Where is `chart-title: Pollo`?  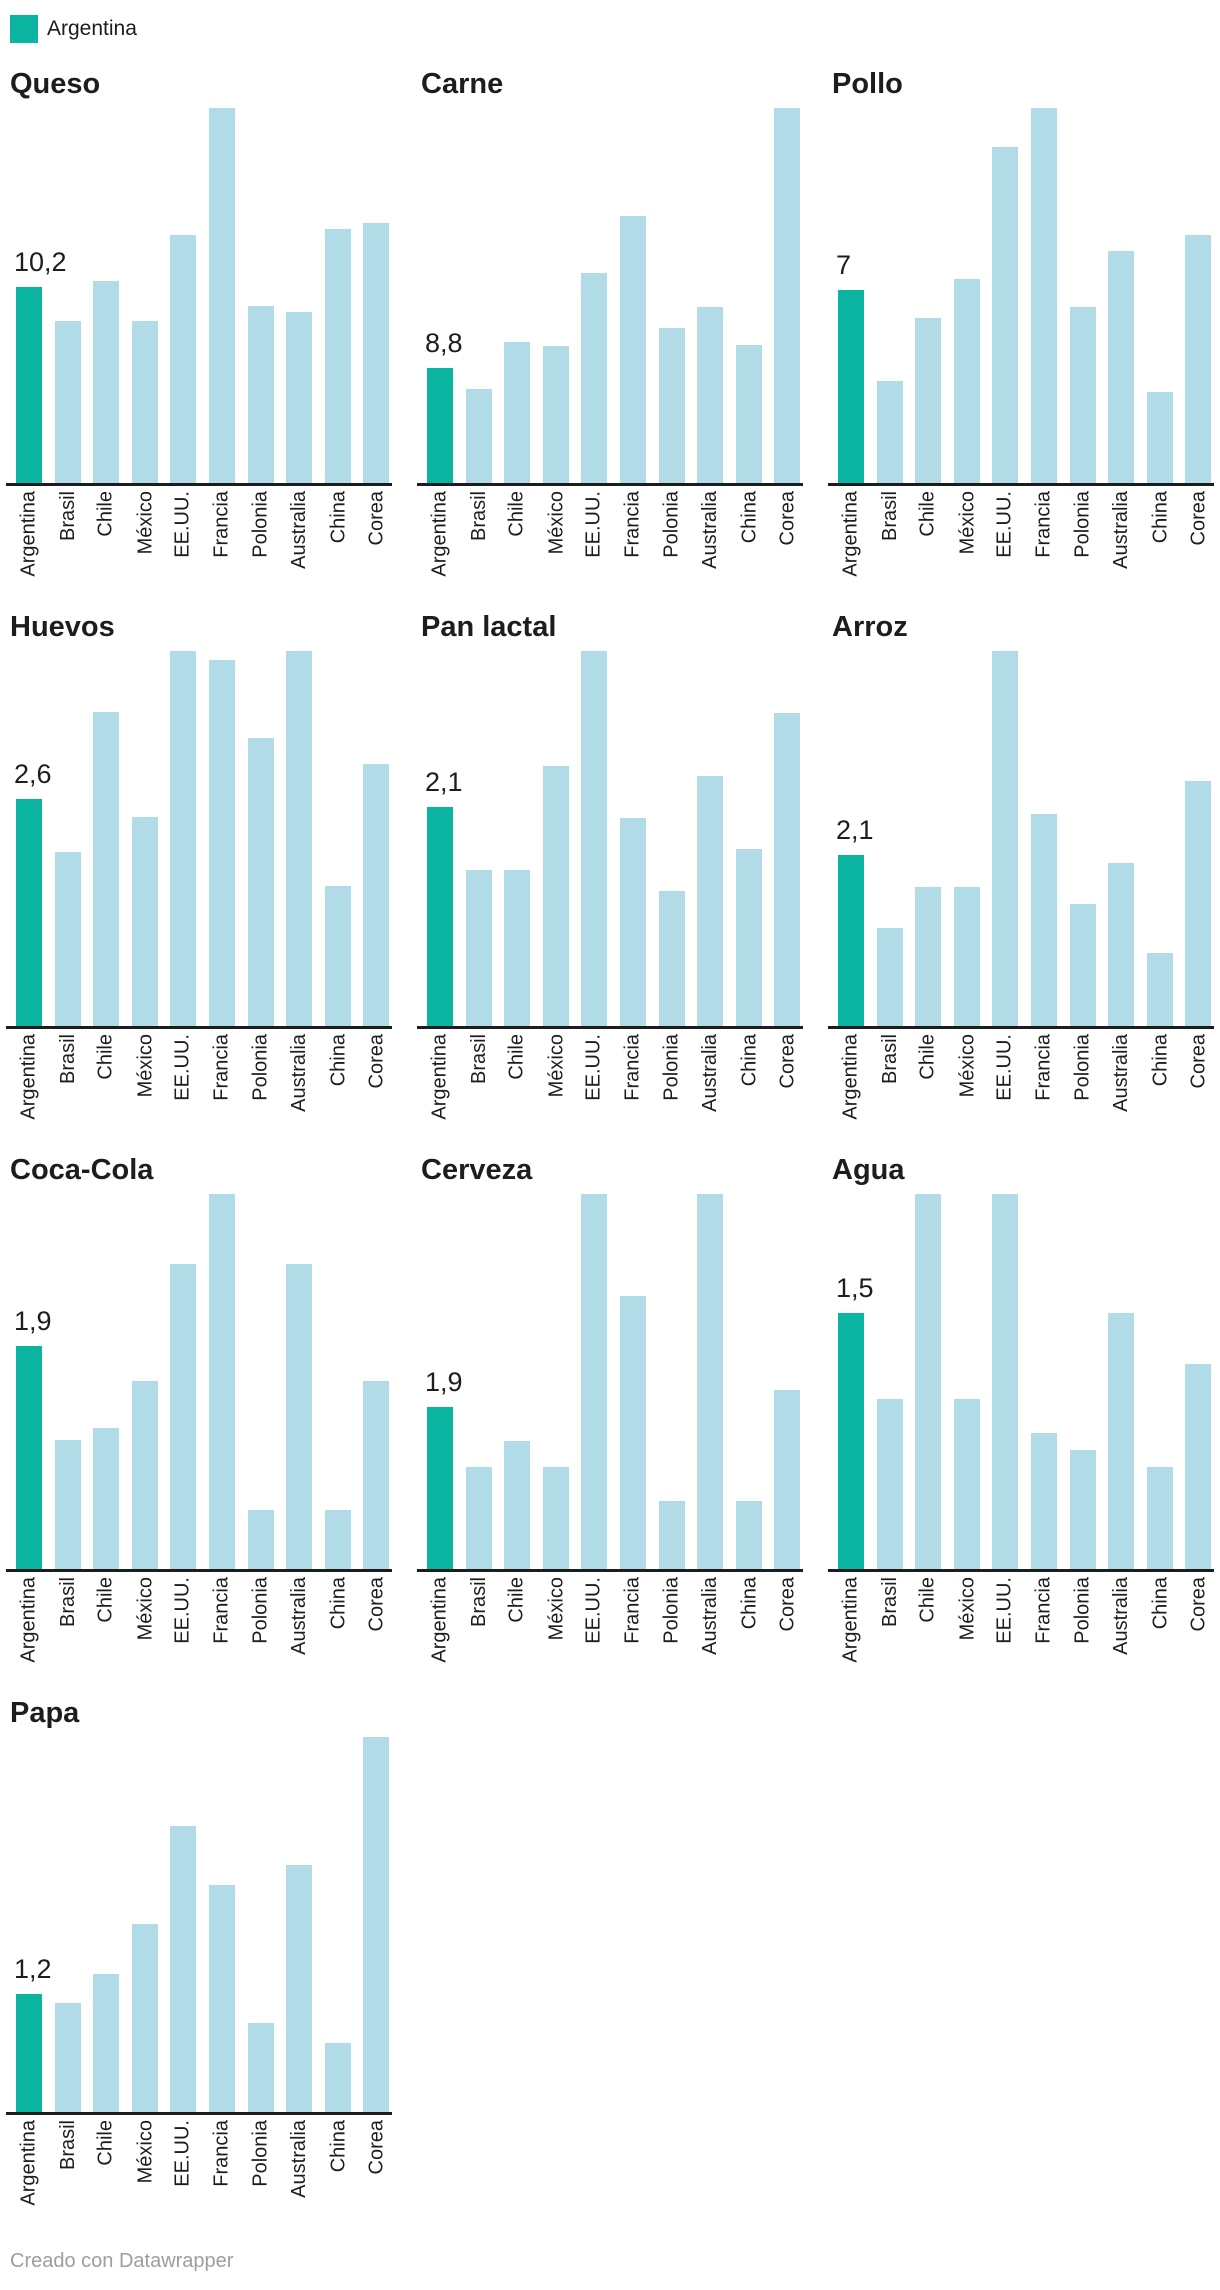 chart-title: Pollo is located at coordinates (867, 84).